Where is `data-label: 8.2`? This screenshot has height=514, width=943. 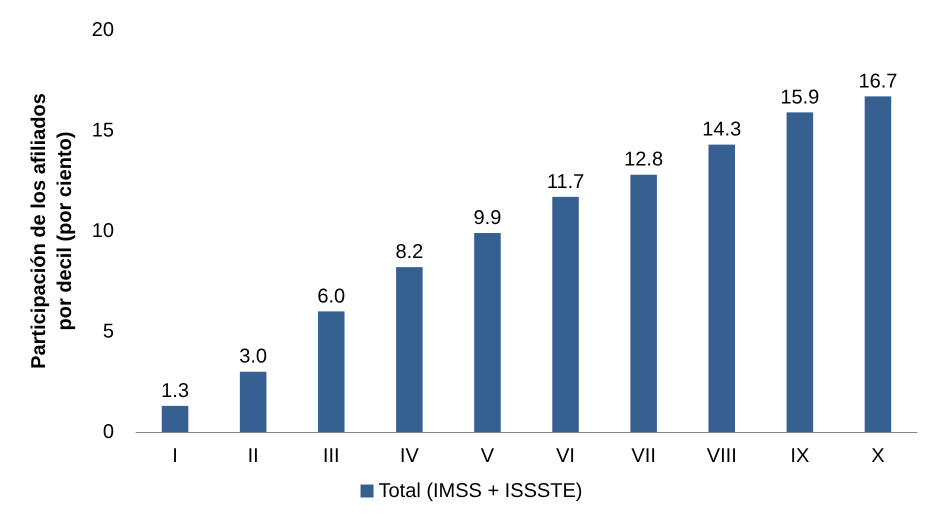 data-label: 8.2 is located at coordinates (409, 252).